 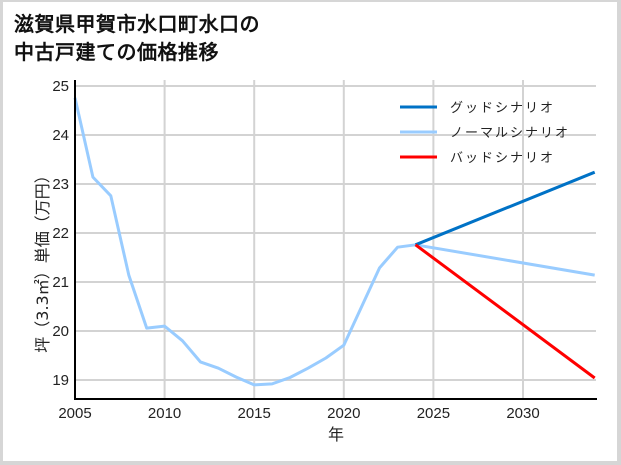 What do you see at coordinates (502, 108) in the screenshot?
I see `legend-label: グッドシナリオ` at bounding box center [502, 108].